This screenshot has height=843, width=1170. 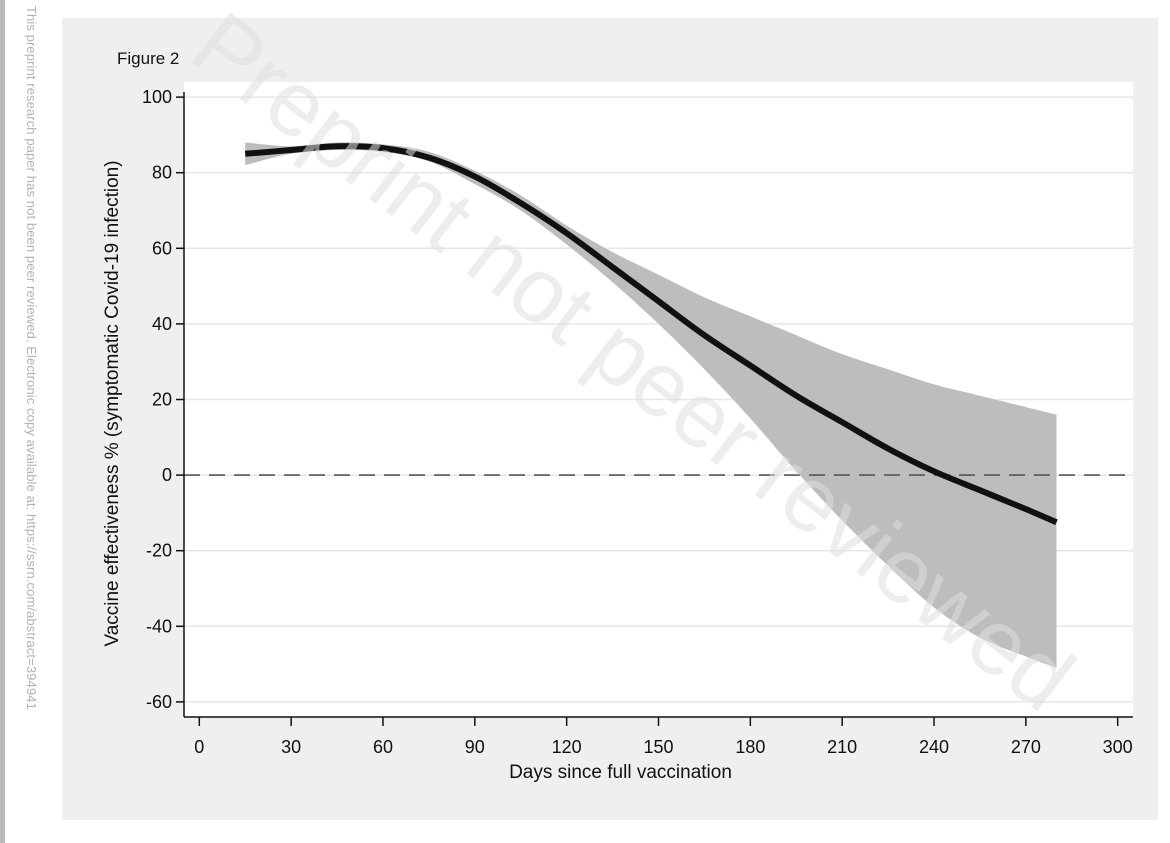 What do you see at coordinates (162, 248) in the screenshot?
I see `y-tick-label: 60` at bounding box center [162, 248].